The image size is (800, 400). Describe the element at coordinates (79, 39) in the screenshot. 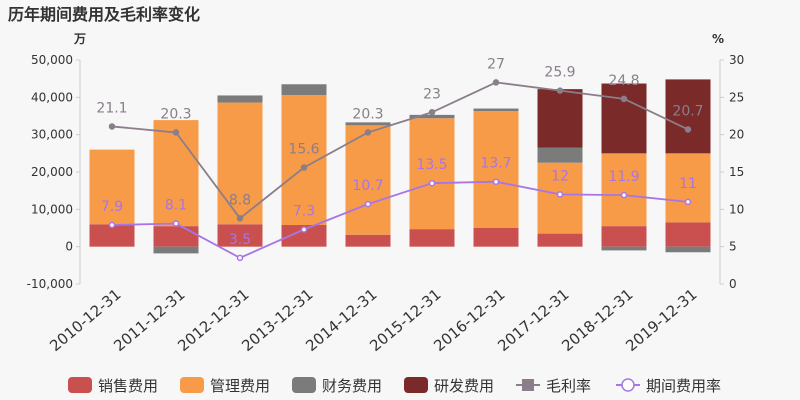

I see `left-axis-unit: 万` at that location.